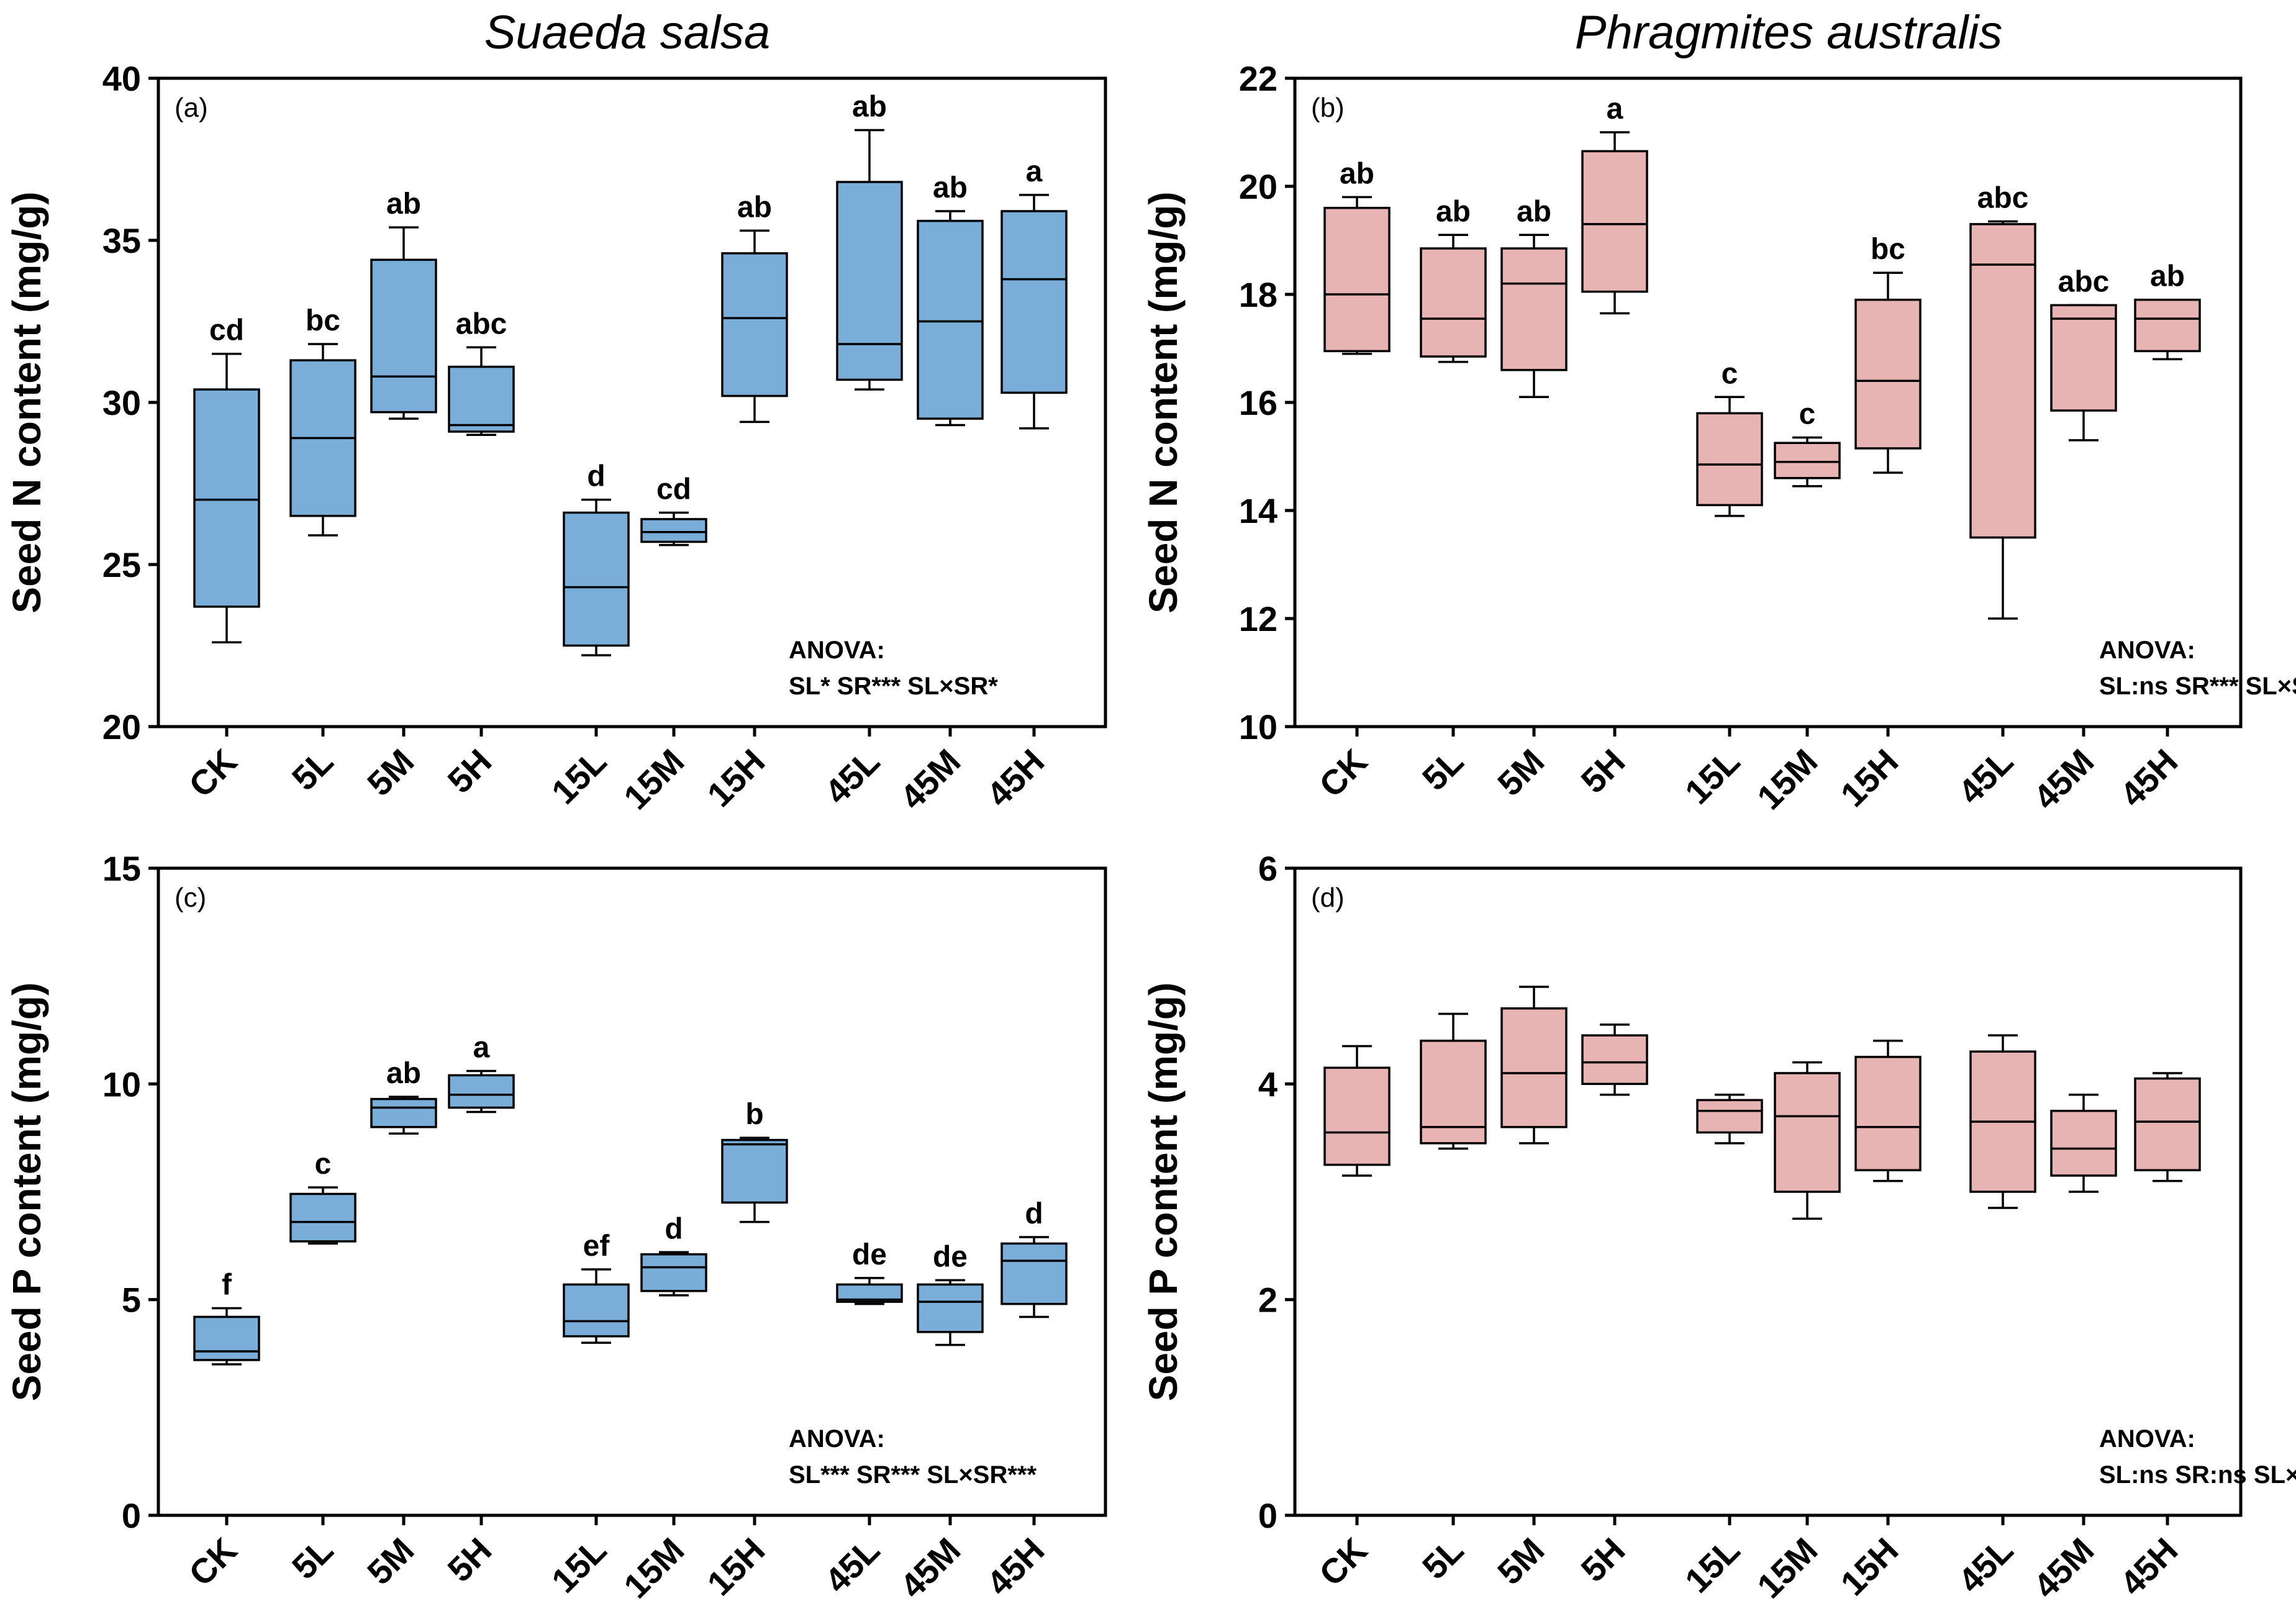 The width and height of the screenshot is (2296, 1624). What do you see at coordinates (1789, 32) in the screenshot?
I see `column-title-phragmites: Phragmites australis` at bounding box center [1789, 32].